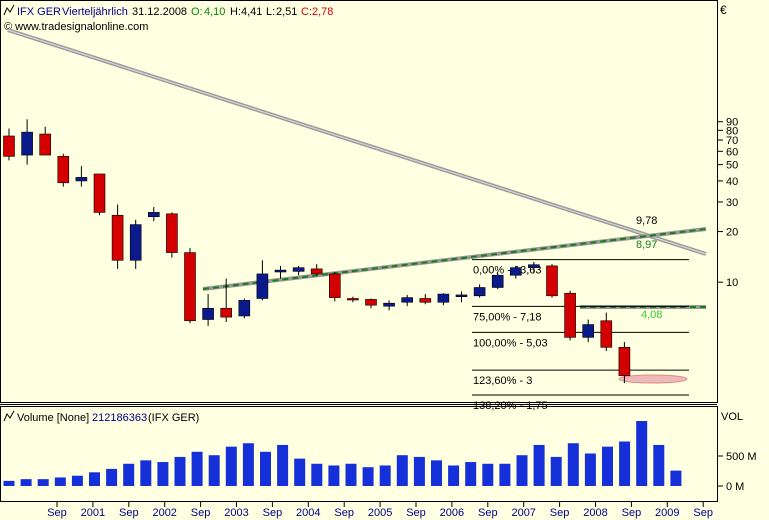 Image resolution: width=769 pixels, height=520 pixels. What do you see at coordinates (646, 245) in the screenshot?
I see `price-mark-middle: 8,97` at bounding box center [646, 245].